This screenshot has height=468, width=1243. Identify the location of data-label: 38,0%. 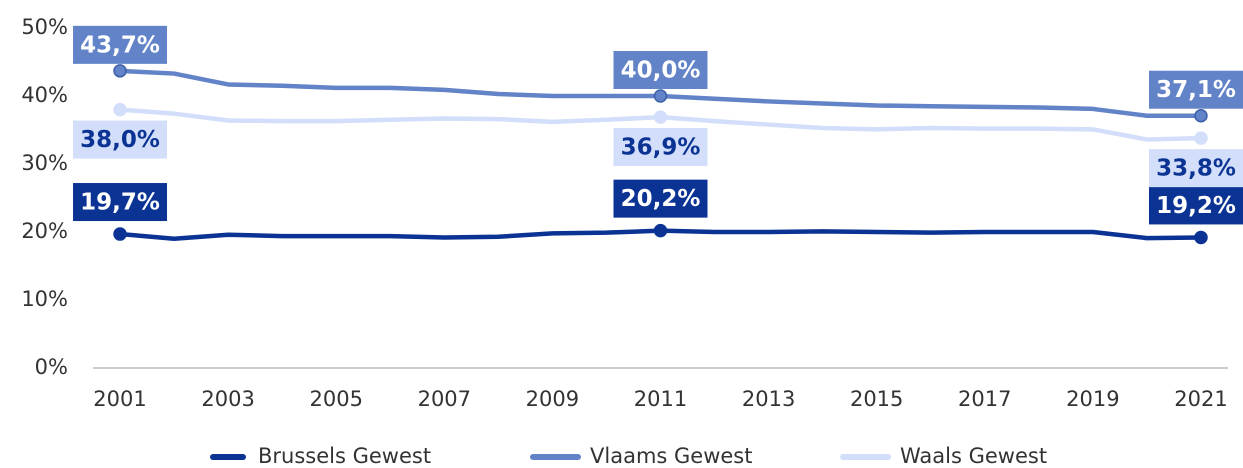
(120, 139).